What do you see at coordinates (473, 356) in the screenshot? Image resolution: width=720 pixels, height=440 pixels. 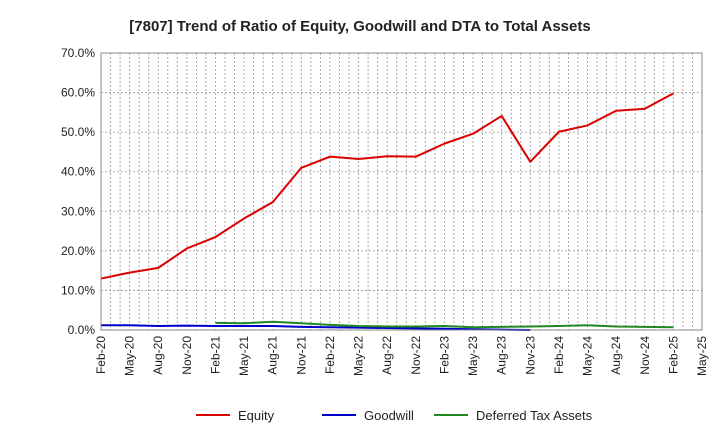 I see `x-tick-label: May-23` at bounding box center [473, 356].